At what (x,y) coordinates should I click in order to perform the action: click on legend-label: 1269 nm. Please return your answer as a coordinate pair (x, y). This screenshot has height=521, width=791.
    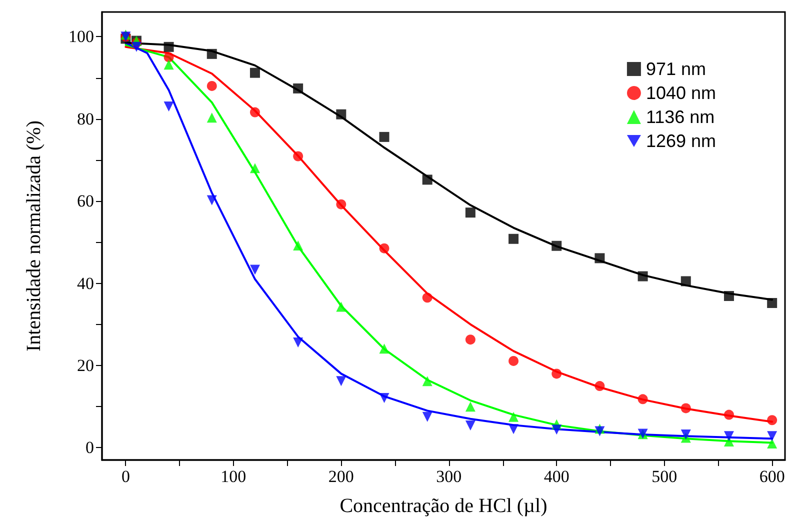
    Looking at the image, I should click on (681, 141).